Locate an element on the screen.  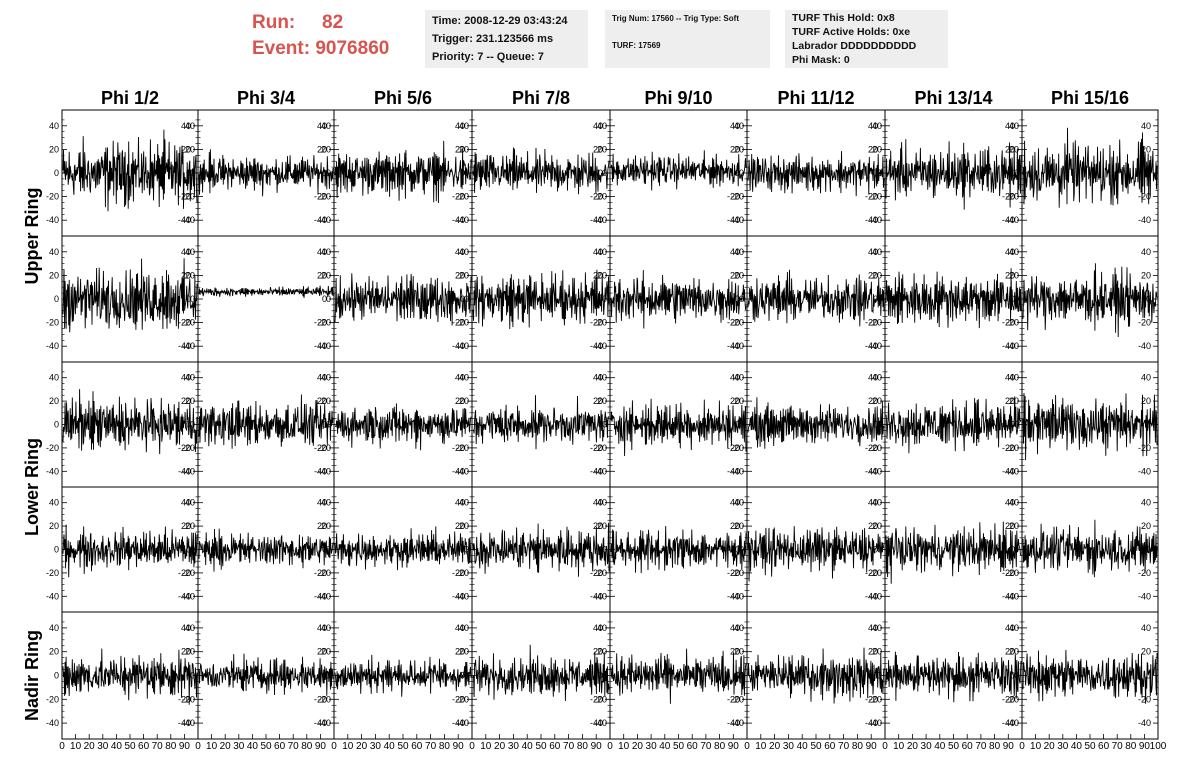
x-tick-label: 20 is located at coordinates (226, 746).